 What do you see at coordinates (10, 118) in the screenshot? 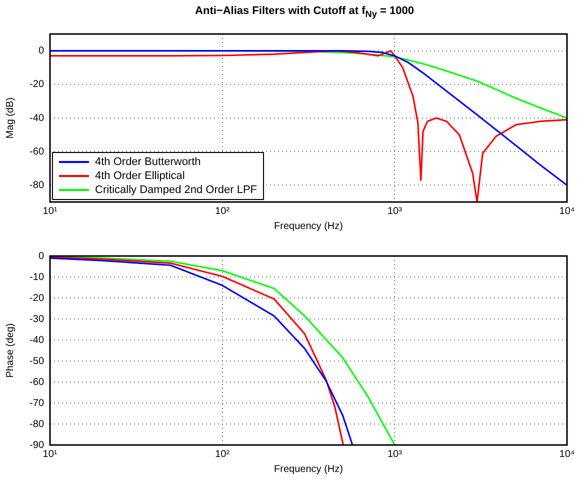
I see `y-axis-title: Mag (dB)` at bounding box center [10, 118].